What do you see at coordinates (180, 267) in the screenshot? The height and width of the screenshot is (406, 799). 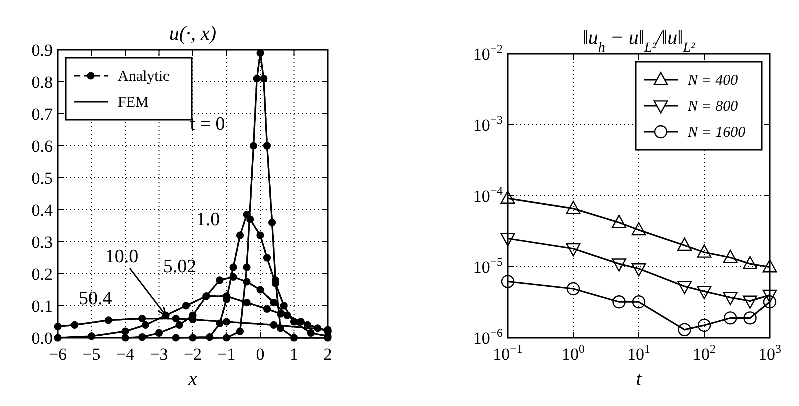 I see `annotation: 5.02` at bounding box center [180, 267].